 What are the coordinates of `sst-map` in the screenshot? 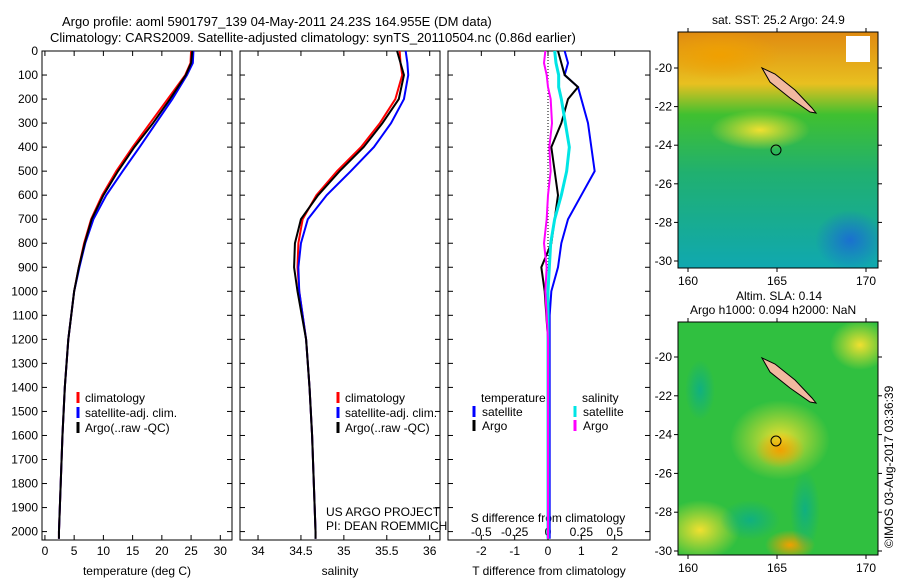 It's located at (778, 150).